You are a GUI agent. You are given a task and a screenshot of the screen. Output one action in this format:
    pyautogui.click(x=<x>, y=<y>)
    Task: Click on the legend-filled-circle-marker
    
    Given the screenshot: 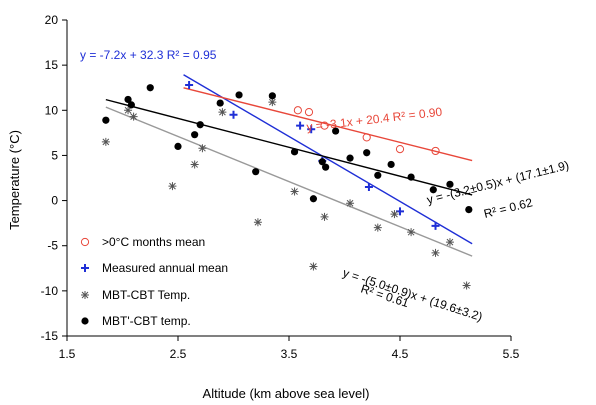 What is the action you would take?
    pyautogui.click(x=85, y=321)
    